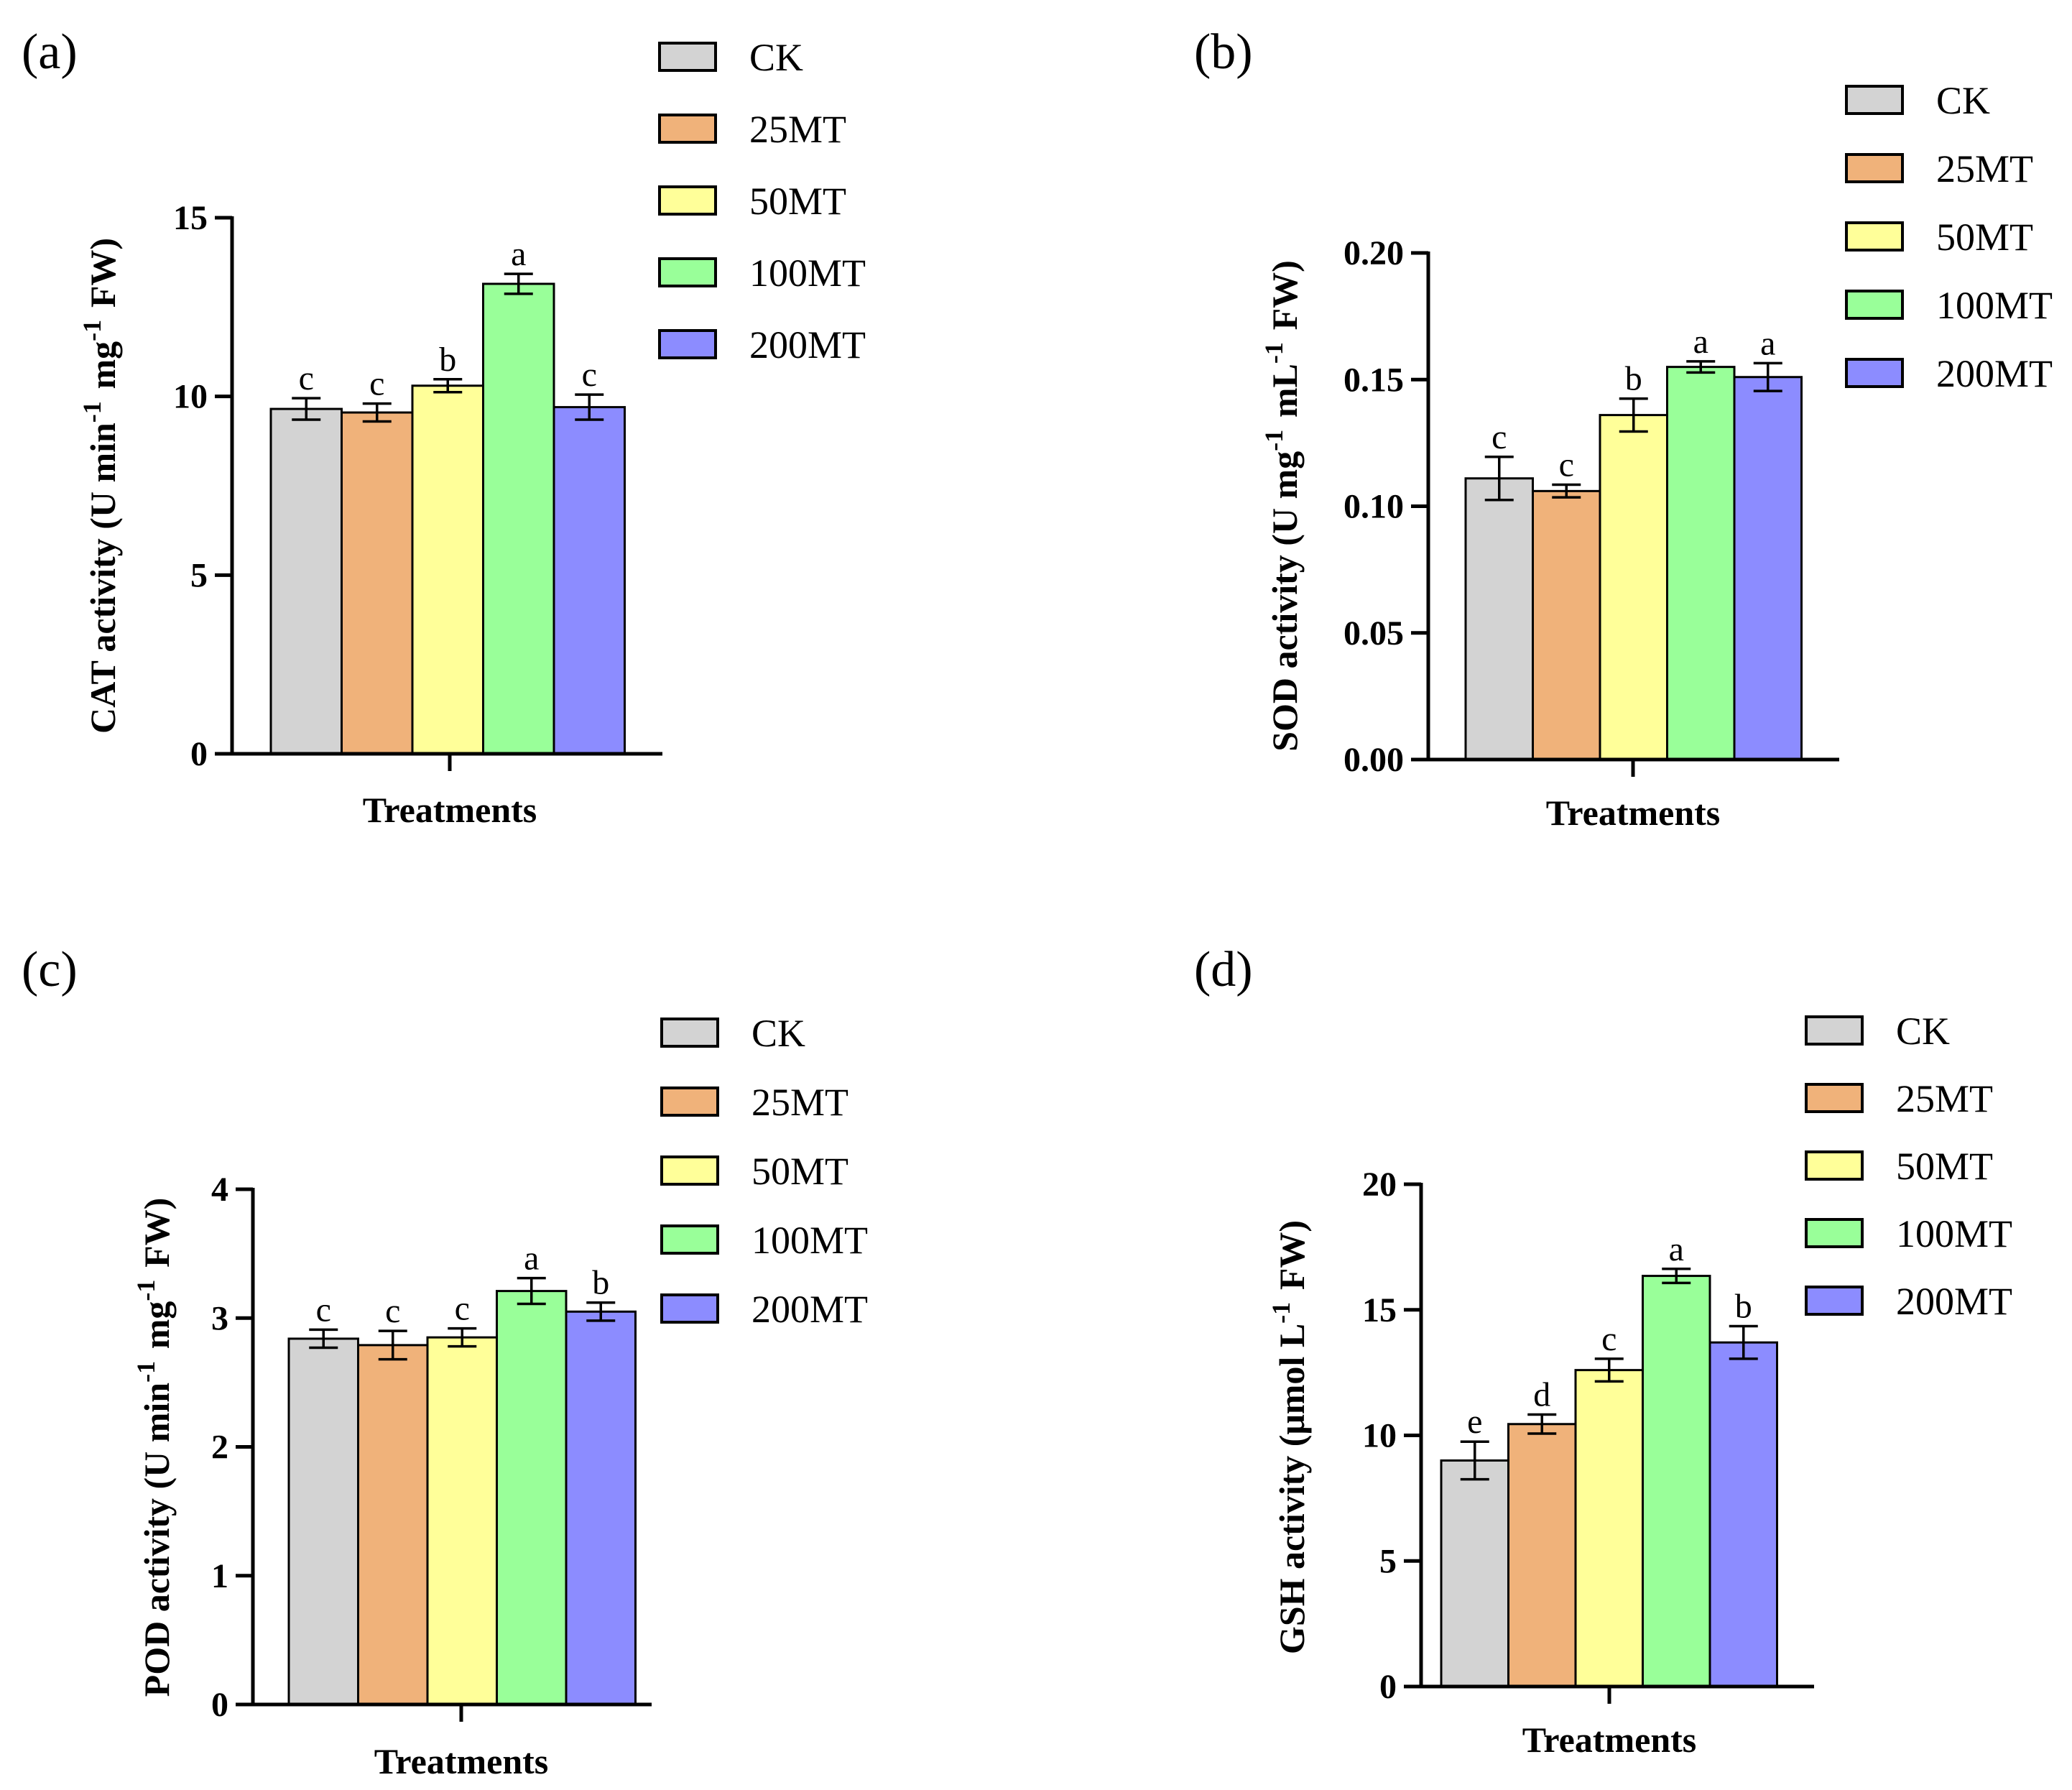 The width and height of the screenshot is (2072, 1790). What do you see at coordinates (1223, 970) in the screenshot?
I see `panel-label: (d)` at bounding box center [1223, 970].